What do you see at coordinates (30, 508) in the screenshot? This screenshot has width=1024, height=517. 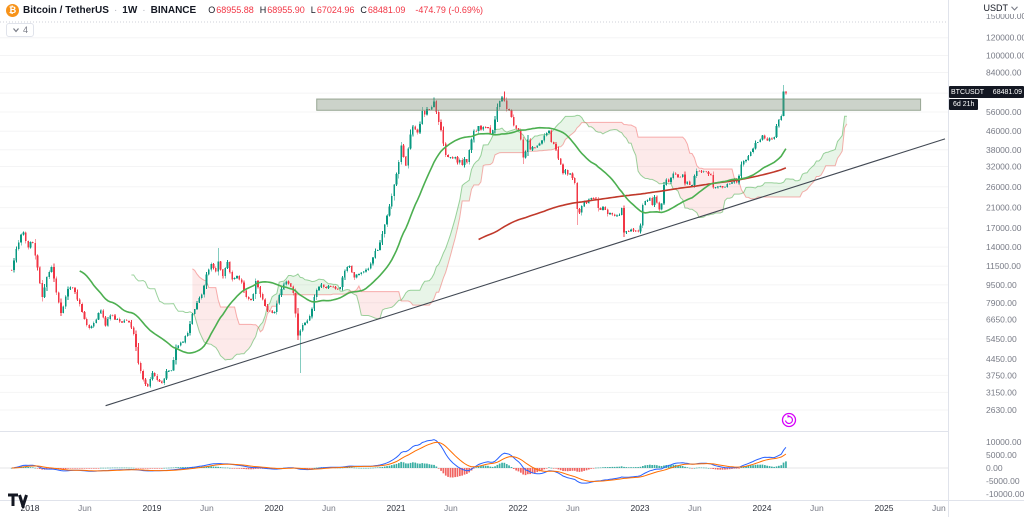 I see `svg-text: 2018` at bounding box center [30, 508].